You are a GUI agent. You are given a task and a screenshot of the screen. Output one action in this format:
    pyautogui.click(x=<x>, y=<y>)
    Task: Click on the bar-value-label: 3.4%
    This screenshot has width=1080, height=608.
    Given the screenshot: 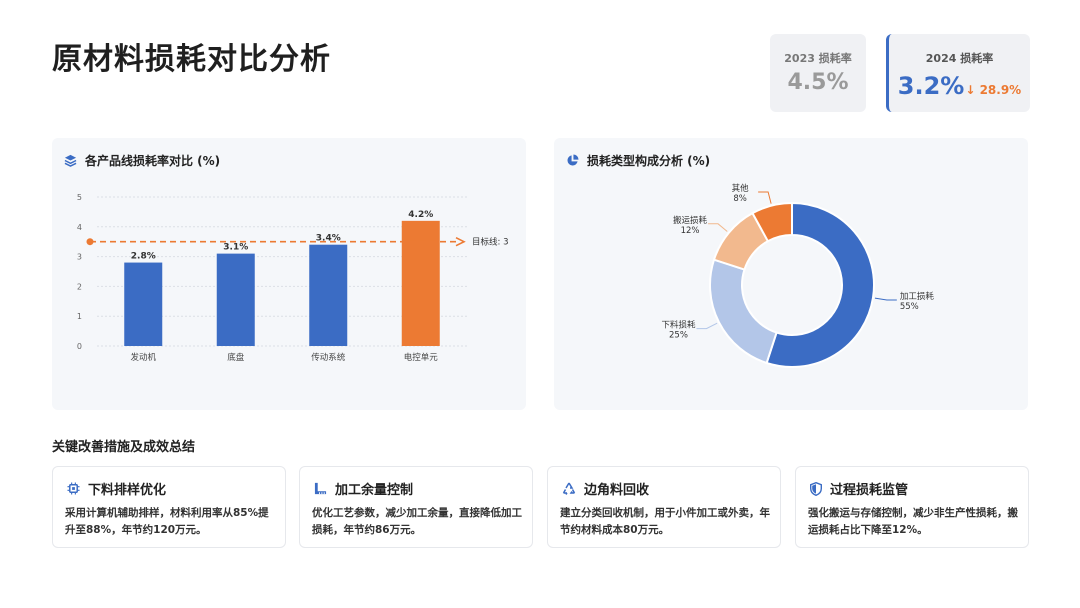 What is the action you would take?
    pyautogui.click(x=328, y=239)
    